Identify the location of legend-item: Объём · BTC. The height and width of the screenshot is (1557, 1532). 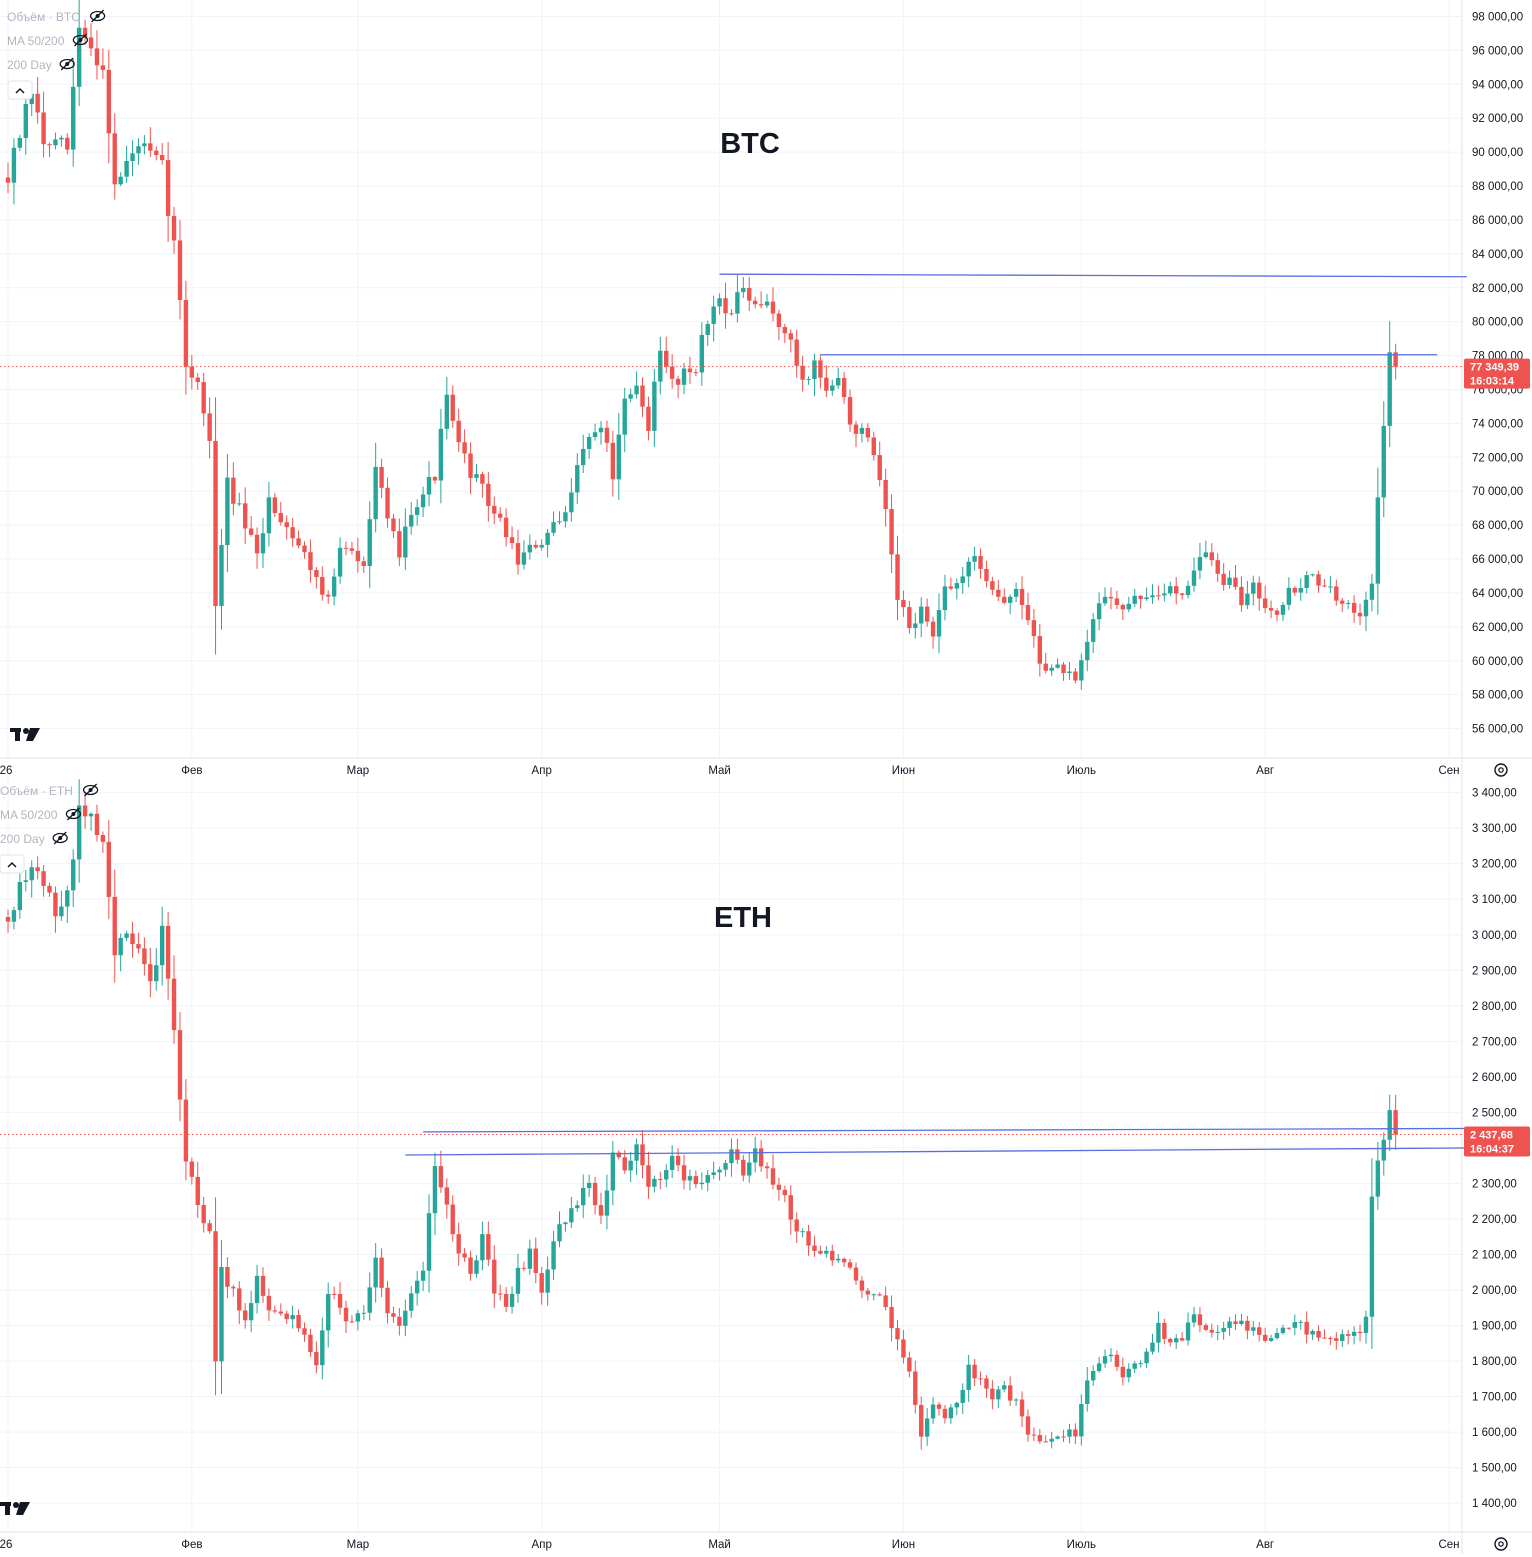
(43, 17).